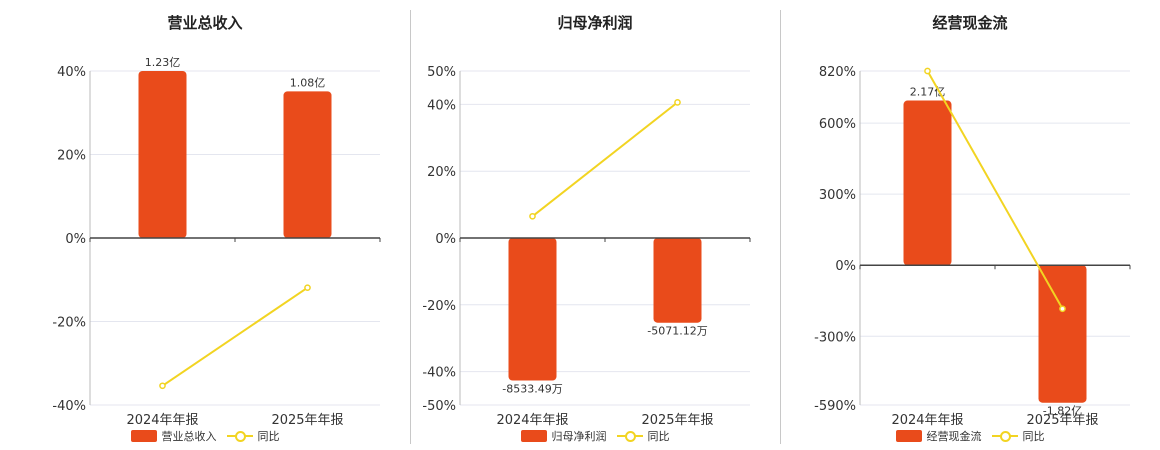  Describe the element at coordinates (970, 23) in the screenshot. I see `chart-title: 经营现金流` at that location.